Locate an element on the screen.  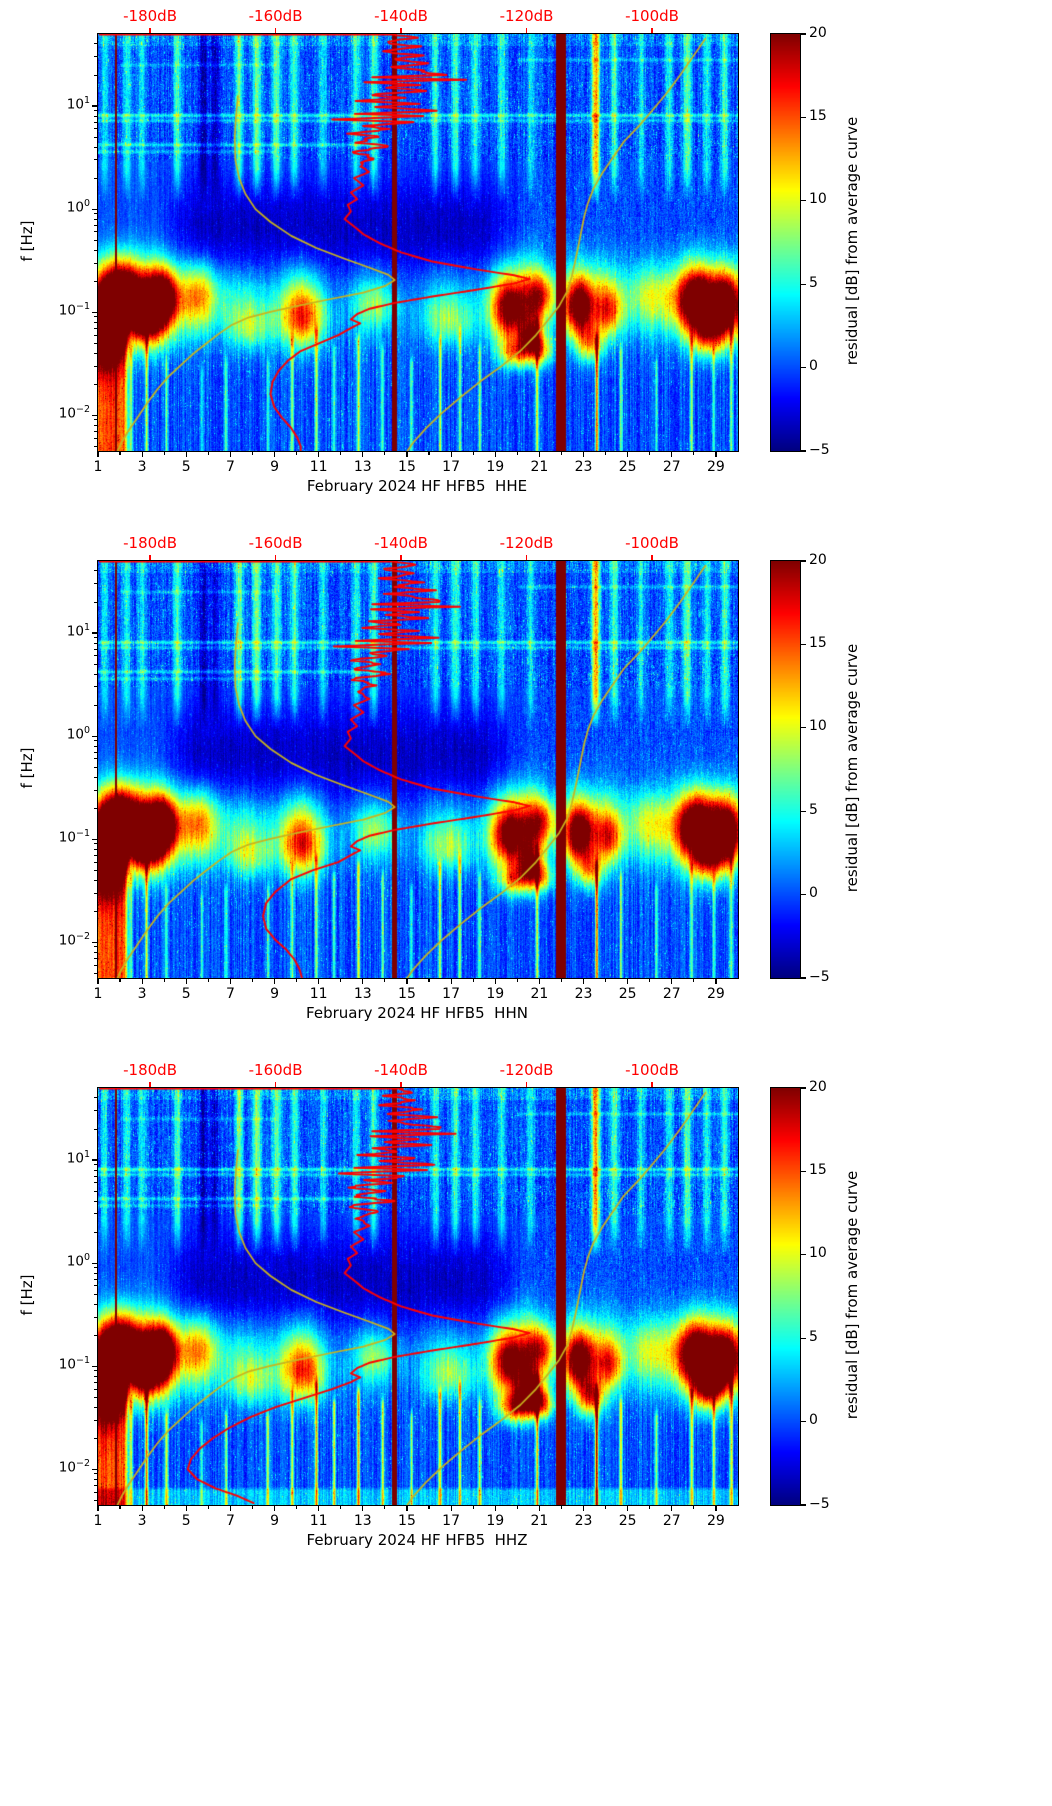
colorbar-tick-label: −5 is located at coordinates (819, 1503).